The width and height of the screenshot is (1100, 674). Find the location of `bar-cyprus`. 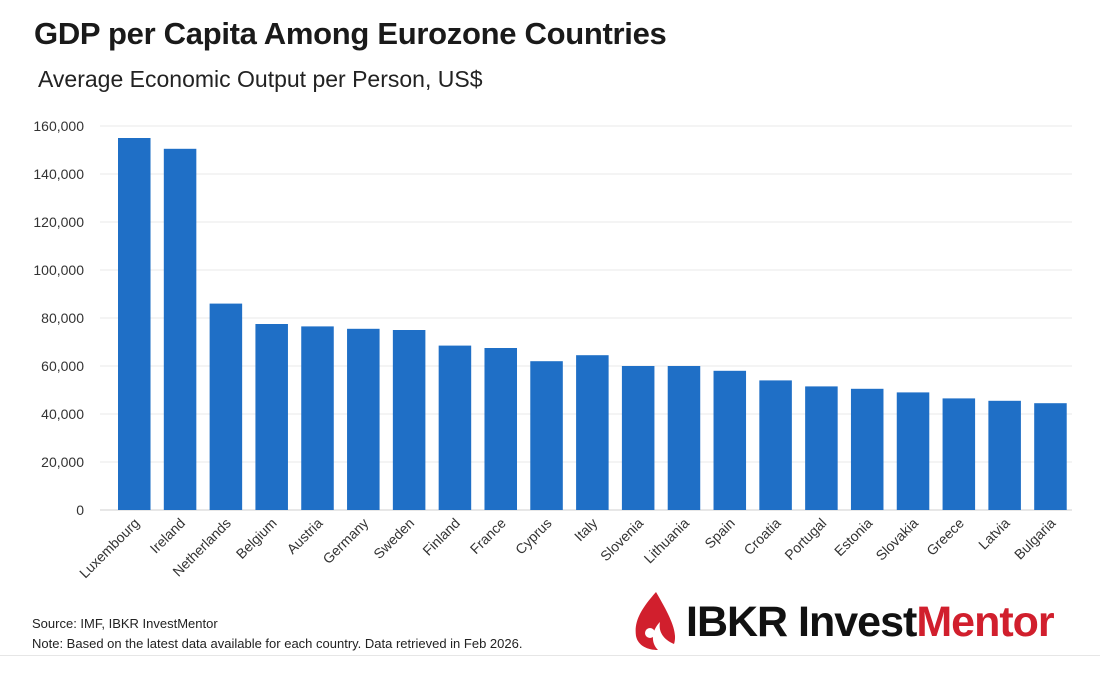

bar-cyprus is located at coordinates (546, 435).